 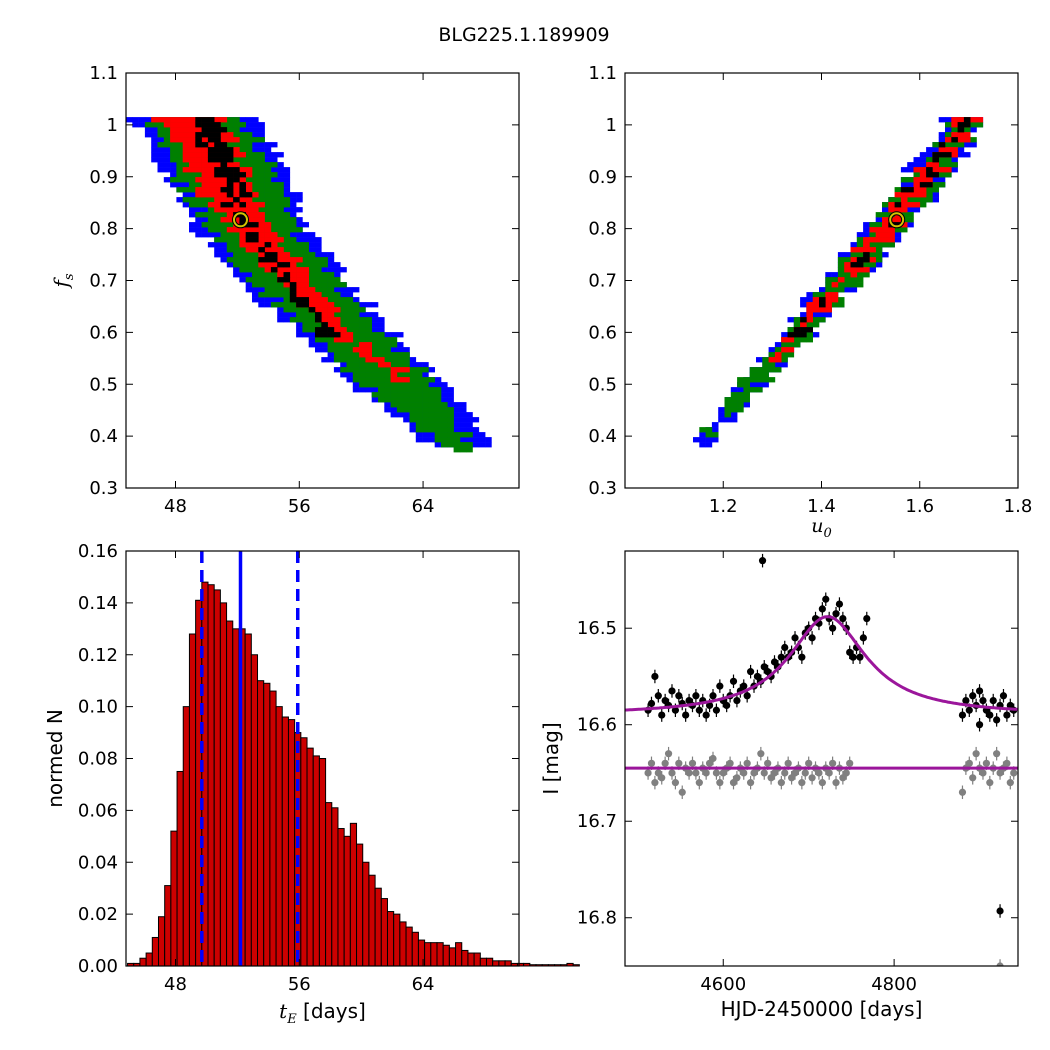 What do you see at coordinates (821, 528) in the screenshot?
I see `x-axis-label: u0` at bounding box center [821, 528].